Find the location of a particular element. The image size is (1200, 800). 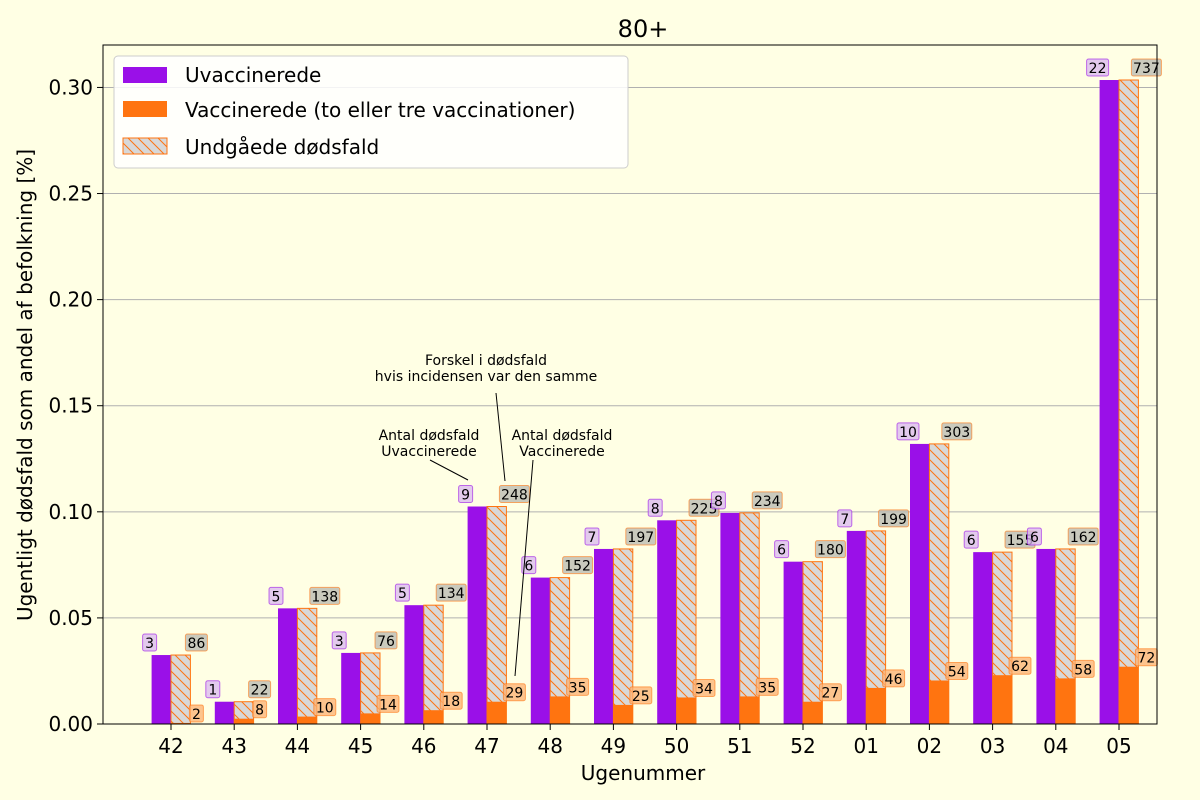

data-label-vaccinerede: 58 is located at coordinates (1083, 670).